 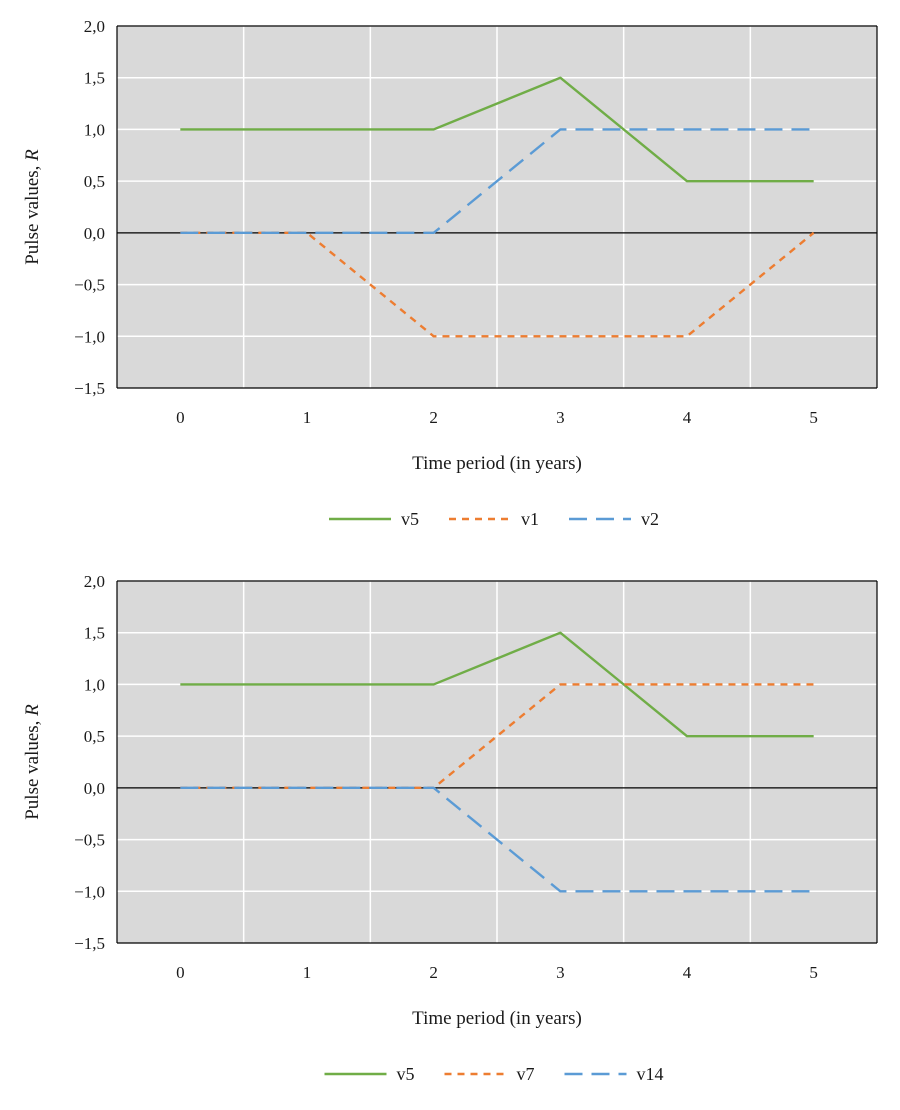 I want to click on series-line-v7, so click(x=497, y=736).